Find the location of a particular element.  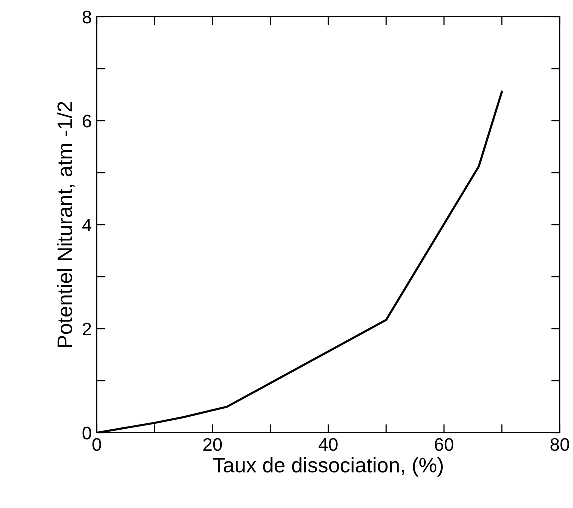

y-axis-title: Potentiel Niturant, atm -1/2 is located at coordinates (66, 225).